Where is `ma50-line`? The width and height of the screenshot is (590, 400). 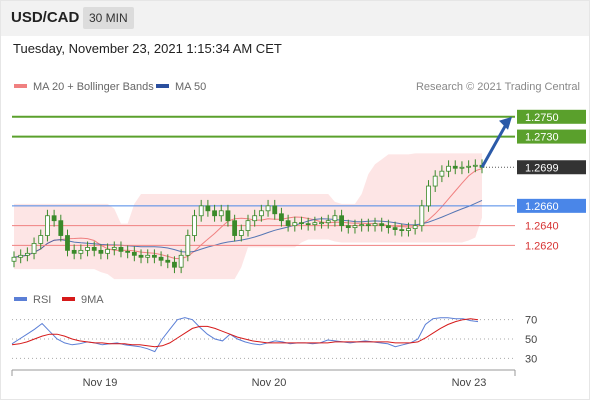 ma50-line is located at coordinates (248, 228).